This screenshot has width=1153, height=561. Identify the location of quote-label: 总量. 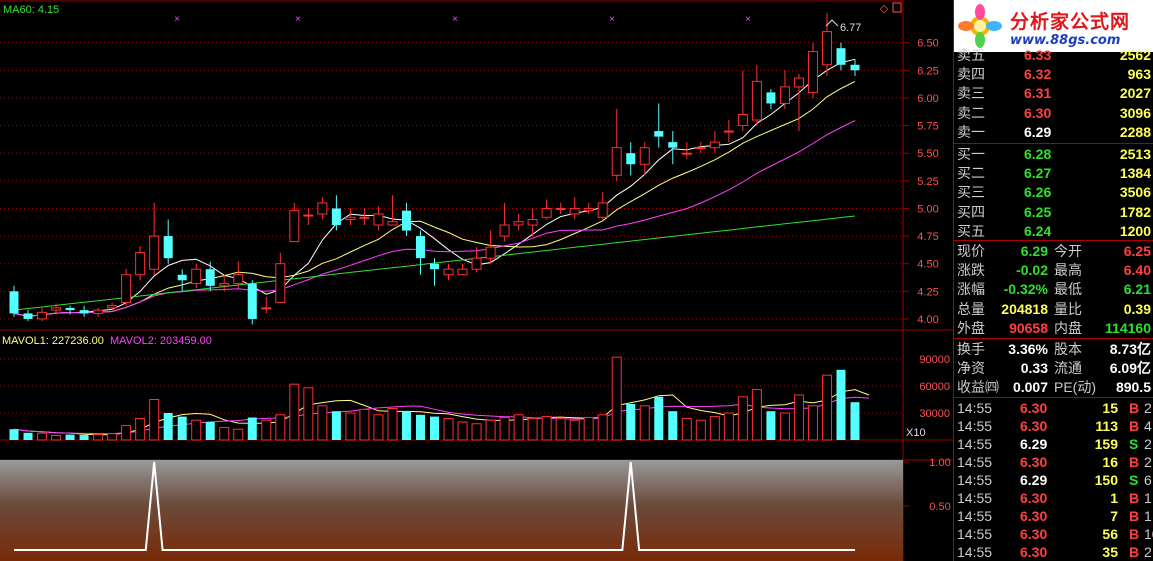
(971, 308).